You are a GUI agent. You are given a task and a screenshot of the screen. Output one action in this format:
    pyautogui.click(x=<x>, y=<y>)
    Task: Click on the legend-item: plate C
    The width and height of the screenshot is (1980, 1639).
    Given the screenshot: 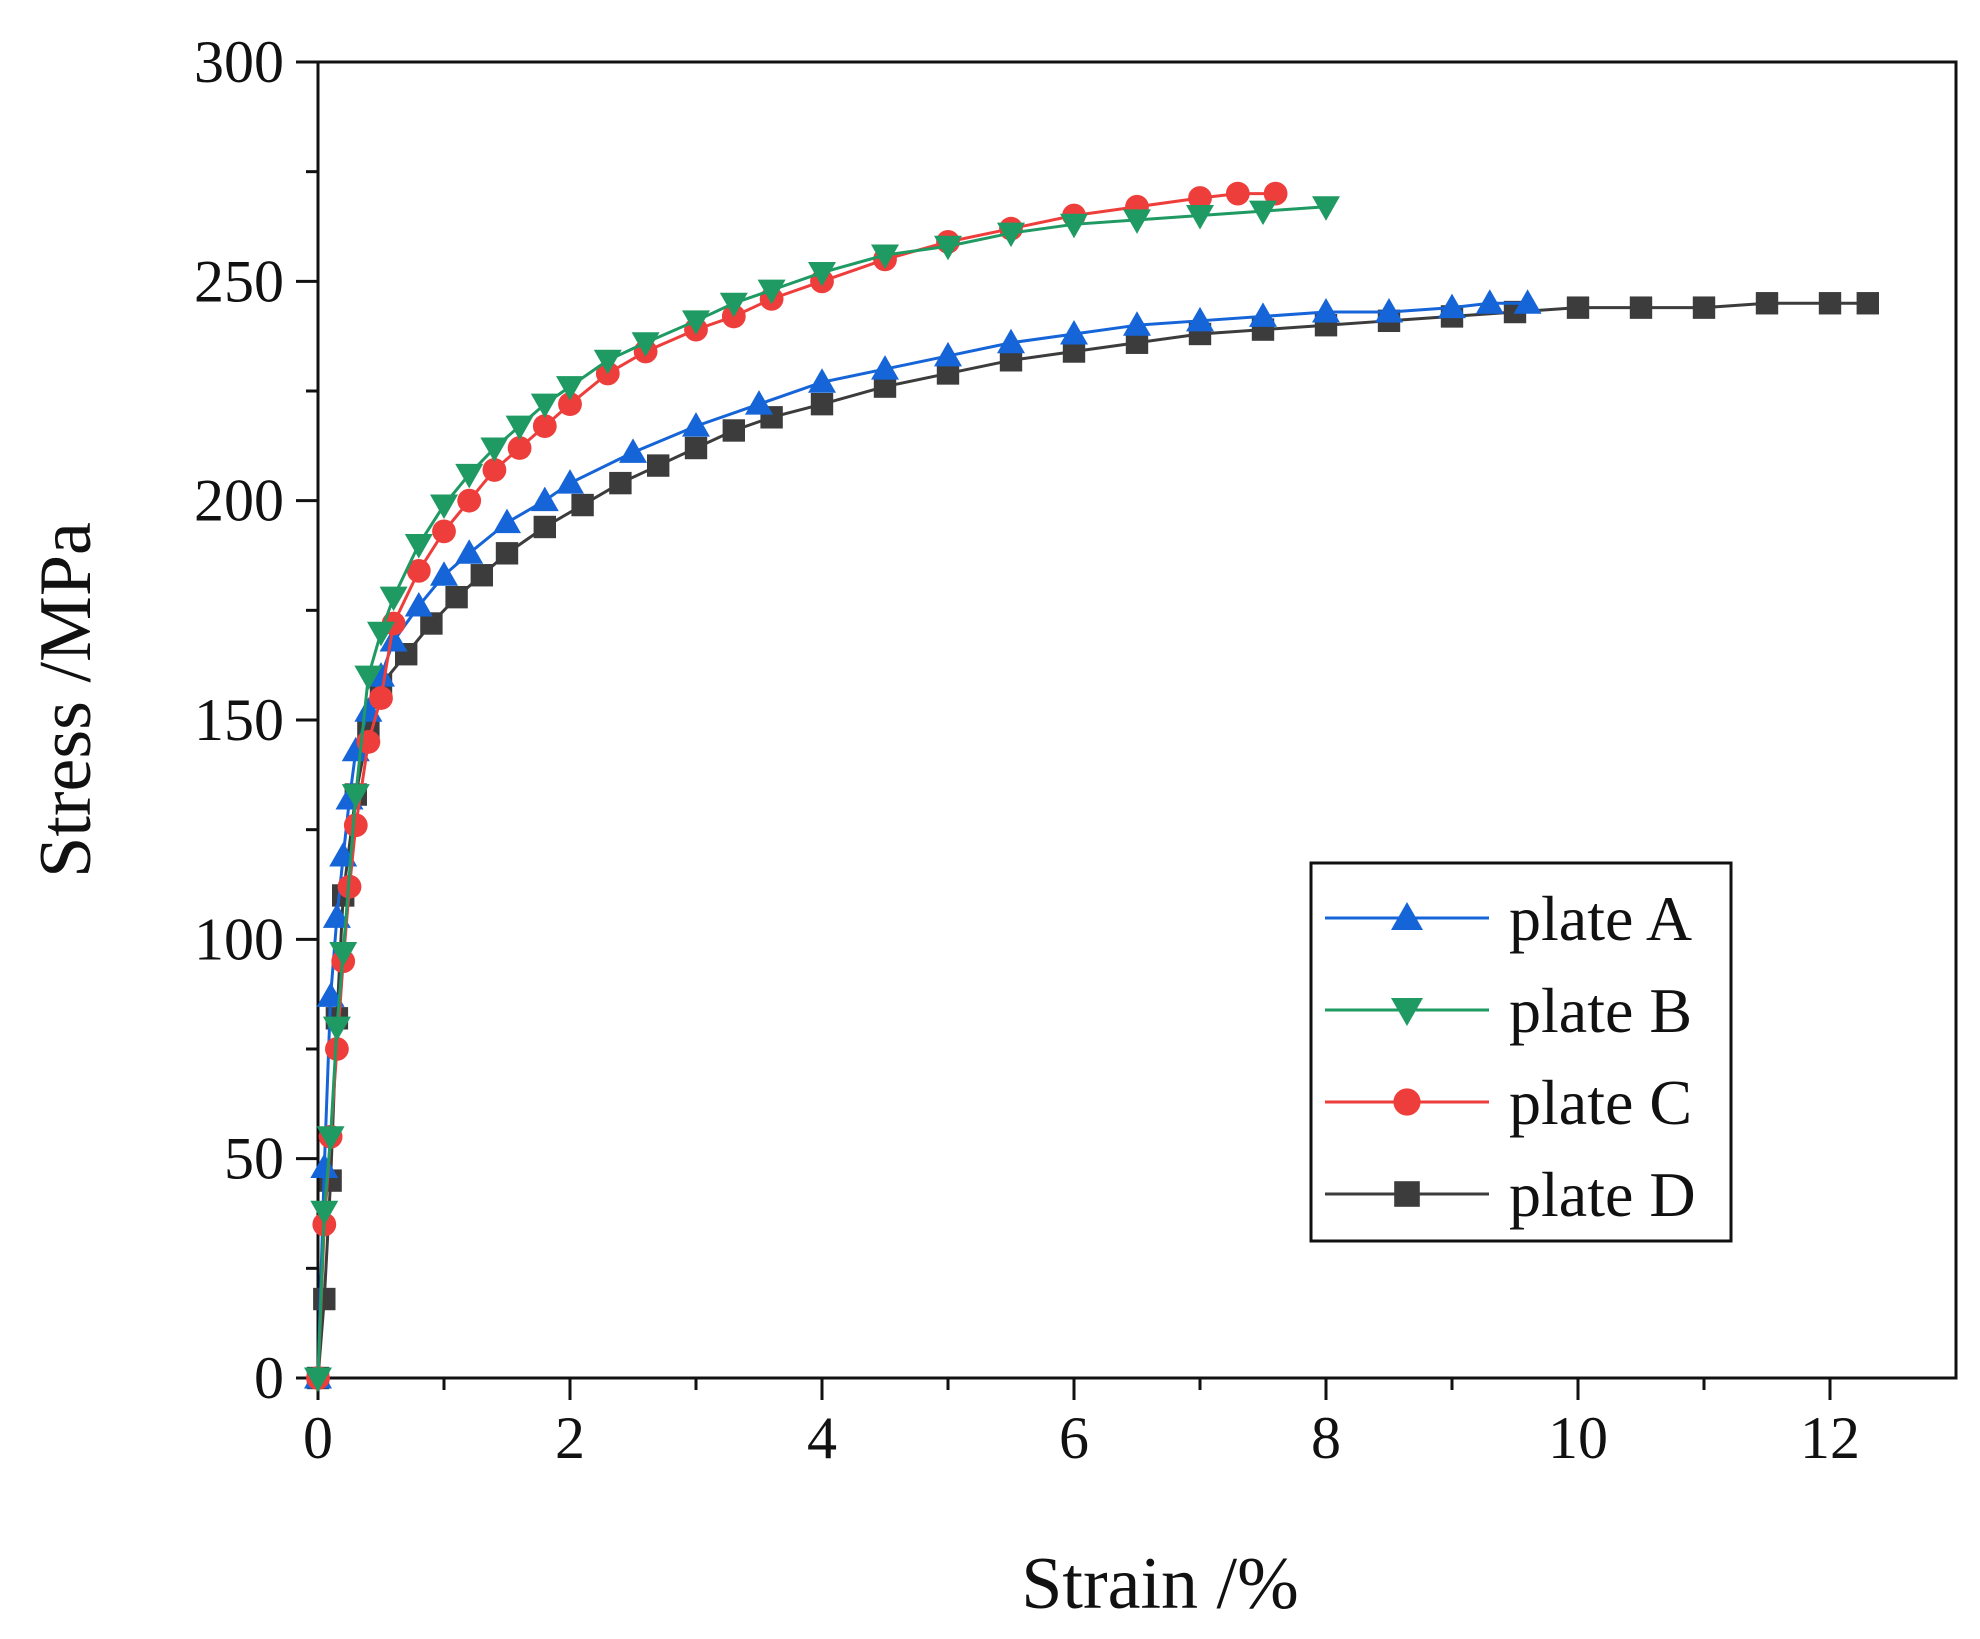 What is the action you would take?
    pyautogui.click(x=1508, y=1102)
    